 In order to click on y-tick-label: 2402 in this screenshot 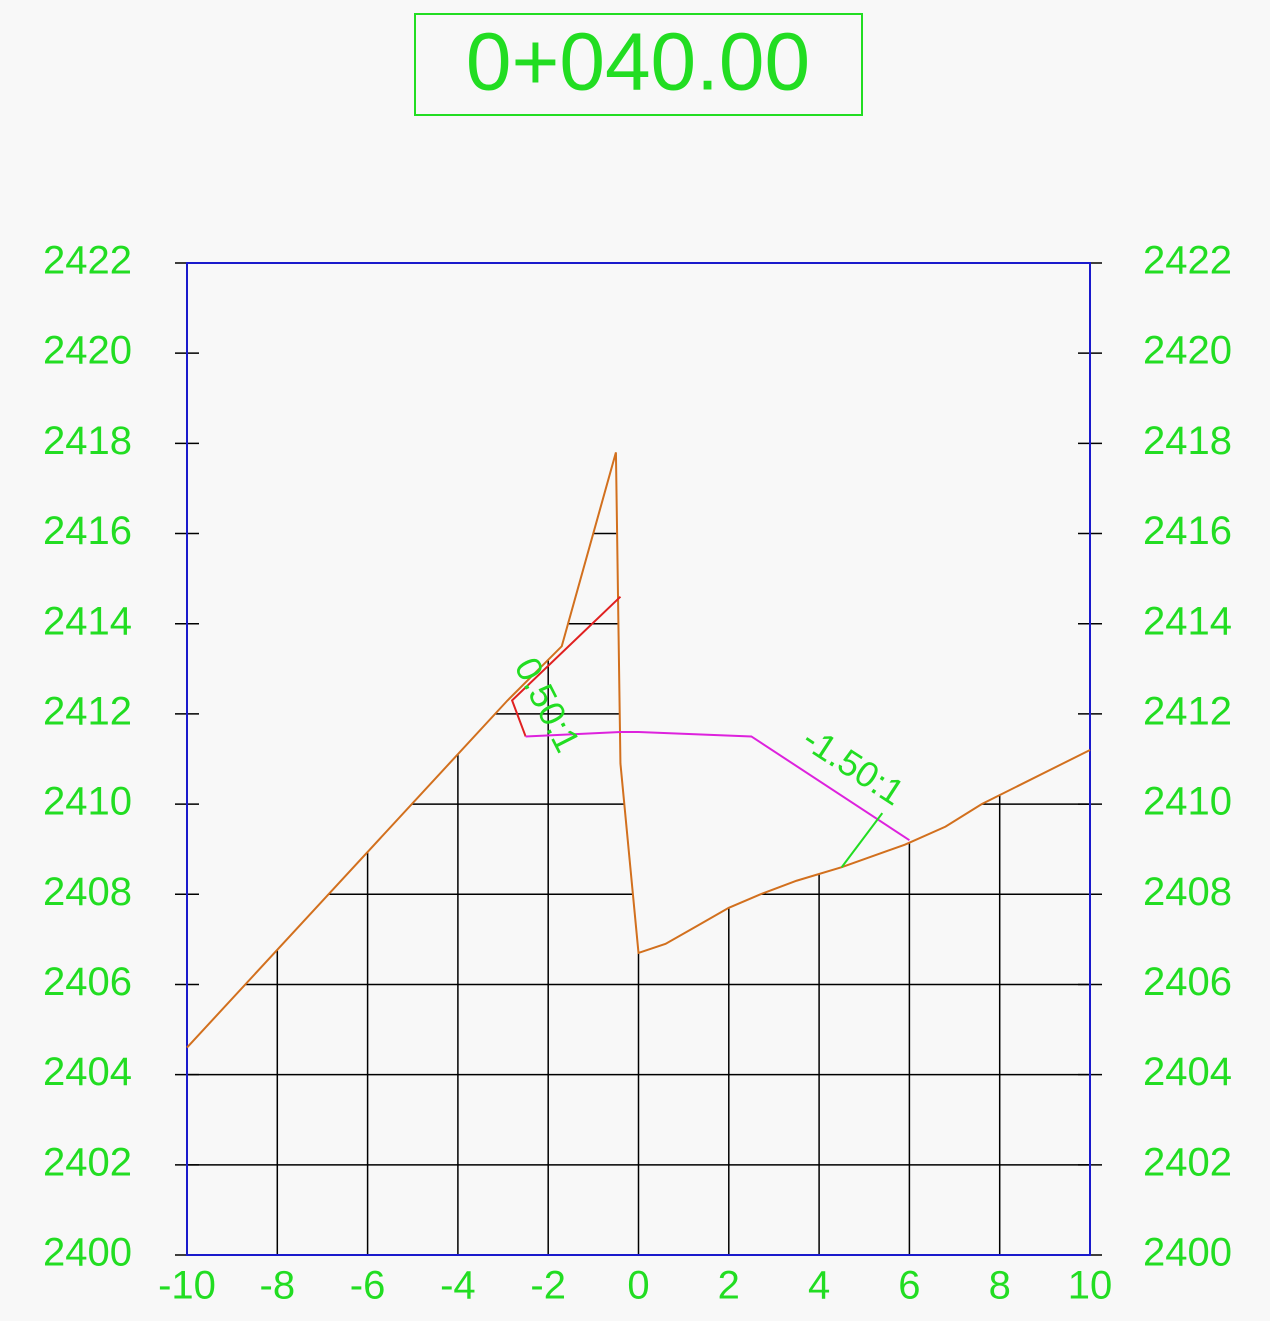, I will do `click(87, 1162)`.